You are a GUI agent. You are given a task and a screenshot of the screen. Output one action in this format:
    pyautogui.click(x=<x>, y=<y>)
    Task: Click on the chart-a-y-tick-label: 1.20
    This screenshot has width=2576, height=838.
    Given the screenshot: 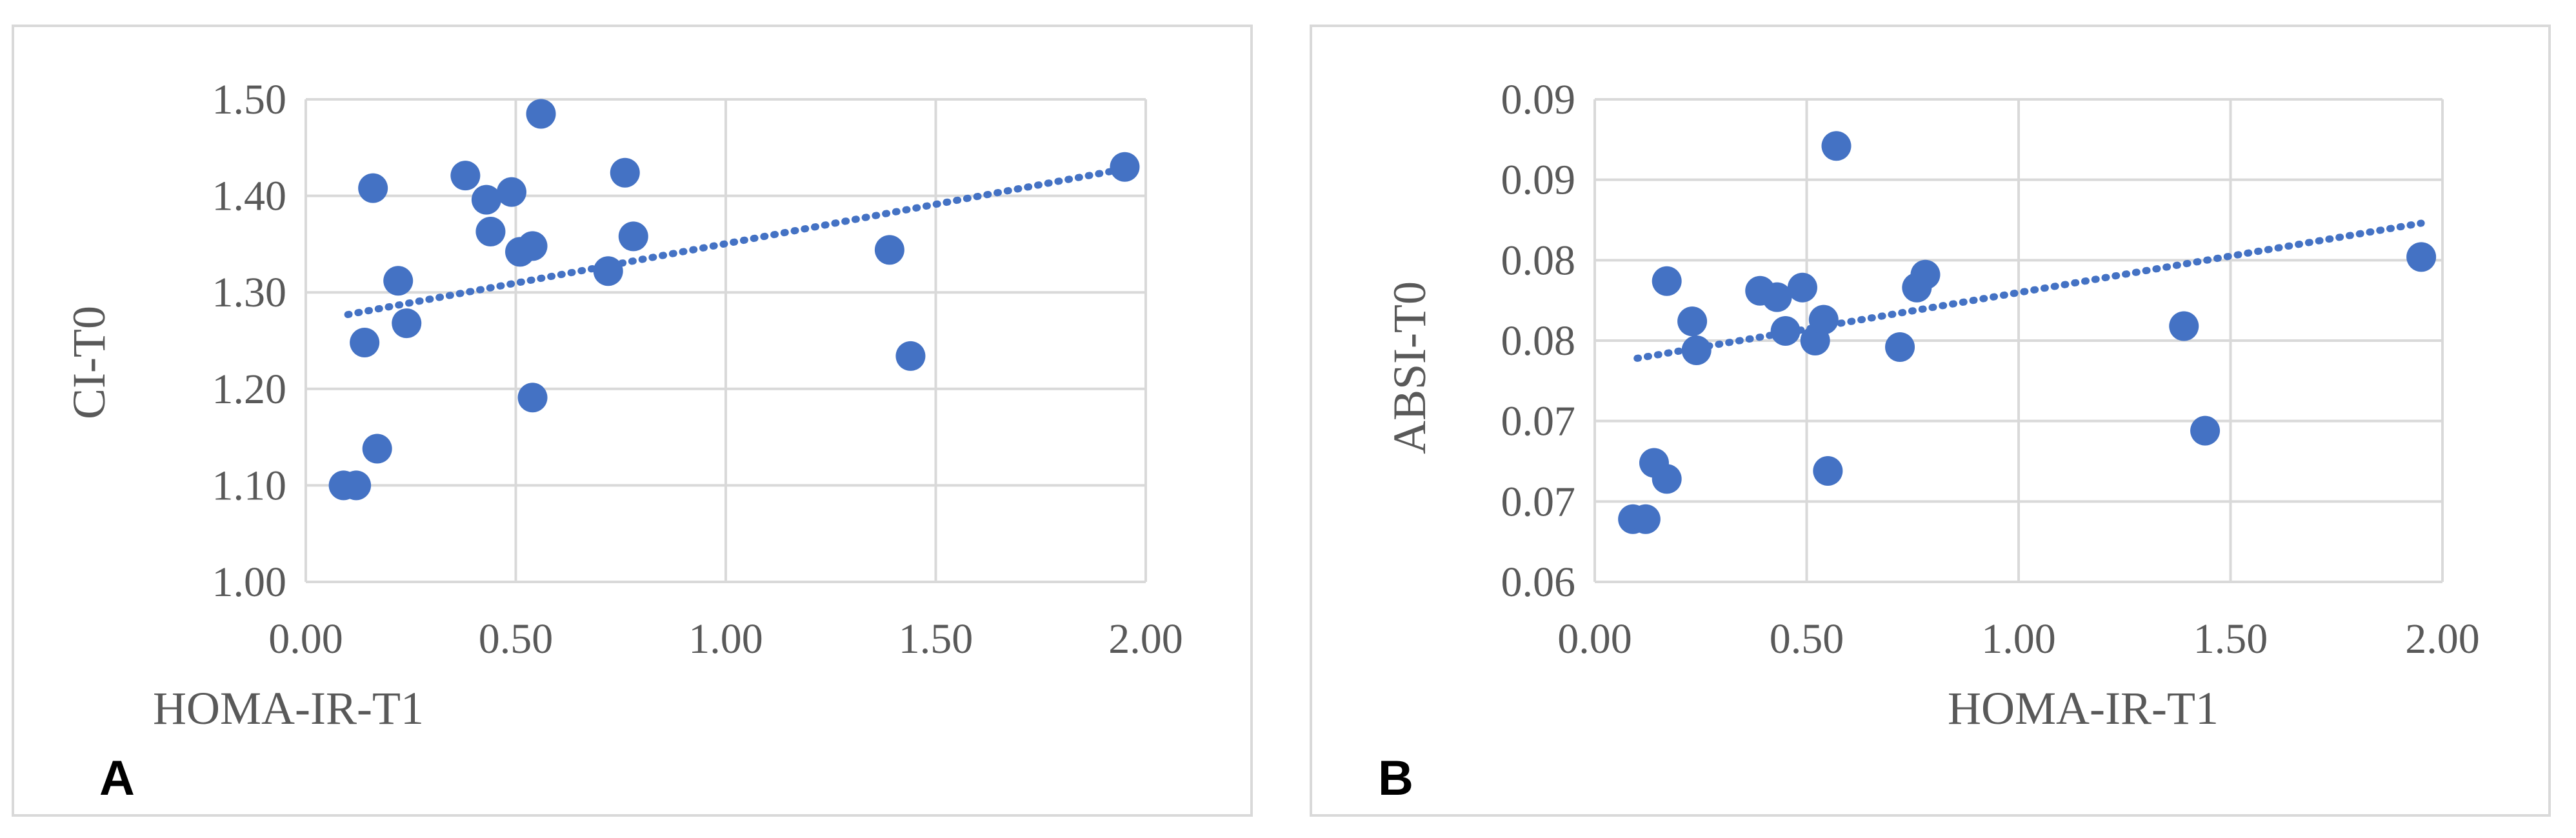 What is the action you would take?
    pyautogui.click(x=249, y=389)
    